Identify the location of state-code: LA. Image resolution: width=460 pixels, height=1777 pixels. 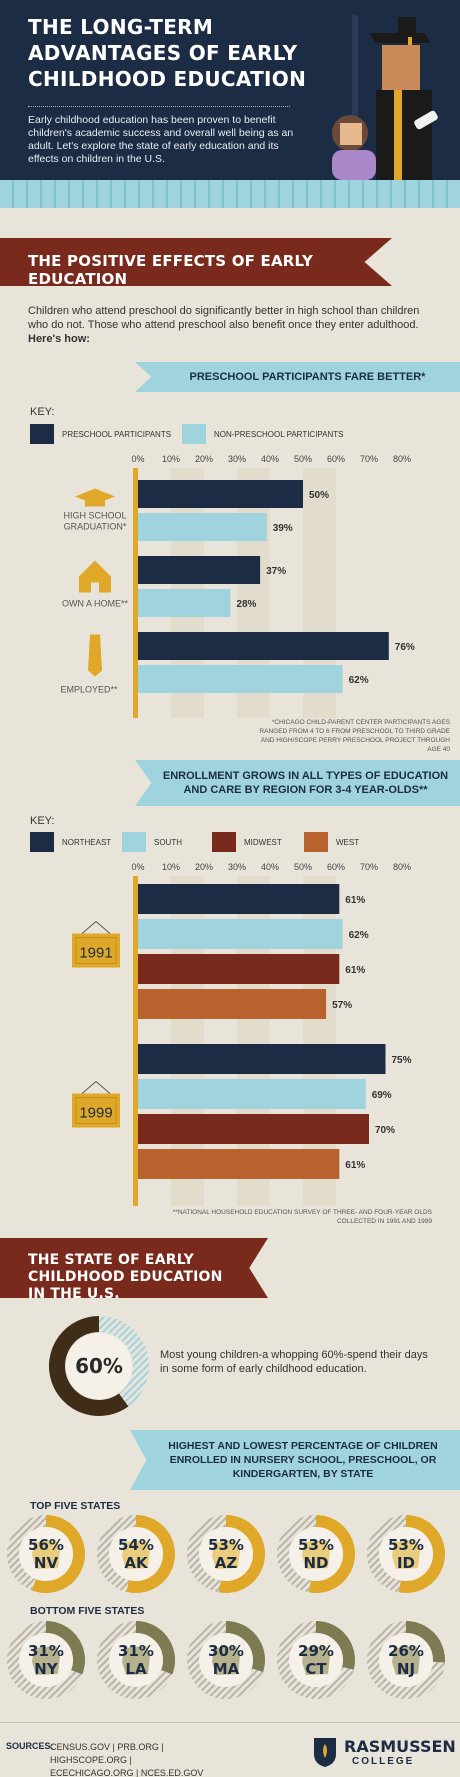
(136, 1669).